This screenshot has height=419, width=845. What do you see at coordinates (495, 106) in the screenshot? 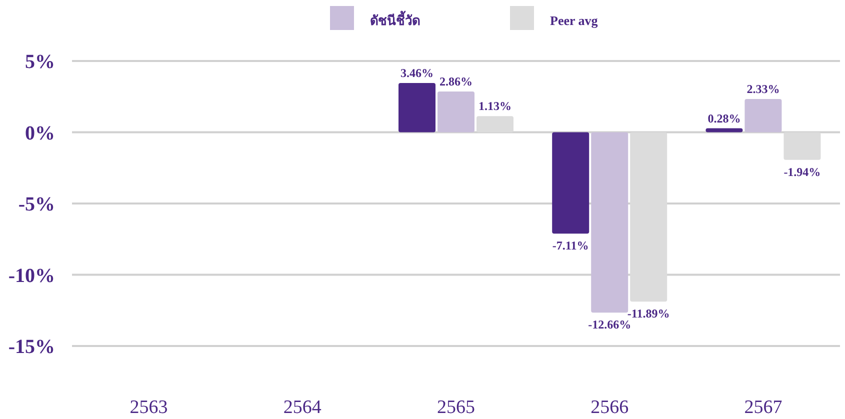
I see `data-label: 1.13%` at bounding box center [495, 106].